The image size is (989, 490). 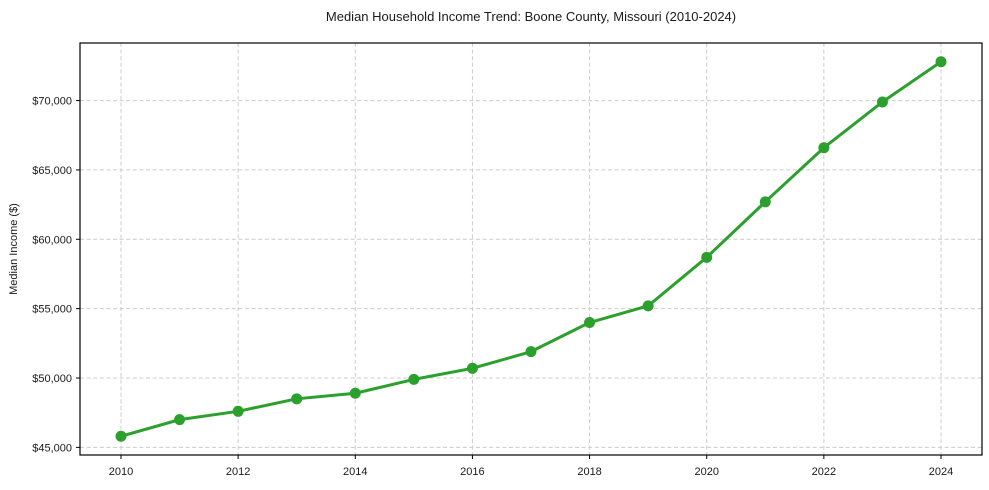 What do you see at coordinates (52, 379) in the screenshot?
I see `y-tick-label: $50,000` at bounding box center [52, 379].